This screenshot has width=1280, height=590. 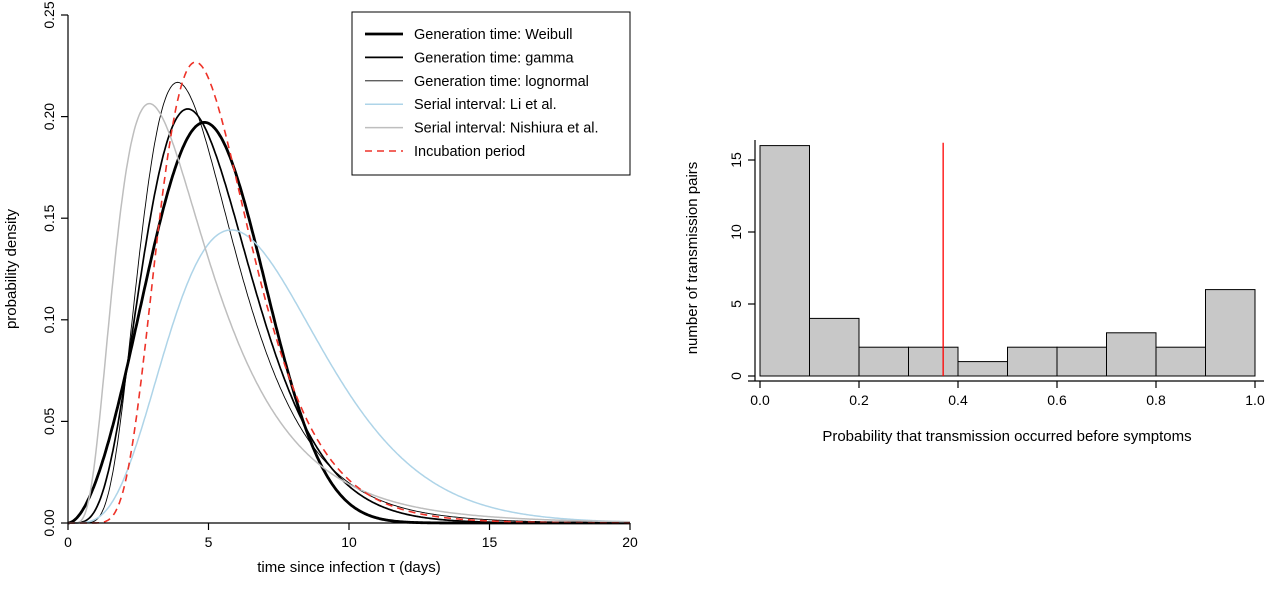 I want to click on y-tick-label: 0.20, so click(x=49, y=116).